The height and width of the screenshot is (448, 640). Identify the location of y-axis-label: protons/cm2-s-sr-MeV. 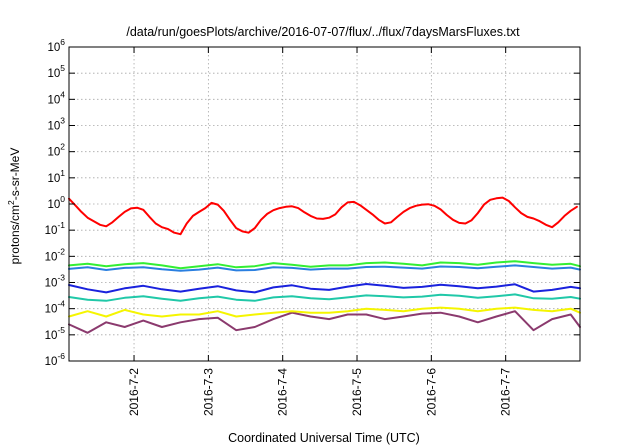
(14, 206).